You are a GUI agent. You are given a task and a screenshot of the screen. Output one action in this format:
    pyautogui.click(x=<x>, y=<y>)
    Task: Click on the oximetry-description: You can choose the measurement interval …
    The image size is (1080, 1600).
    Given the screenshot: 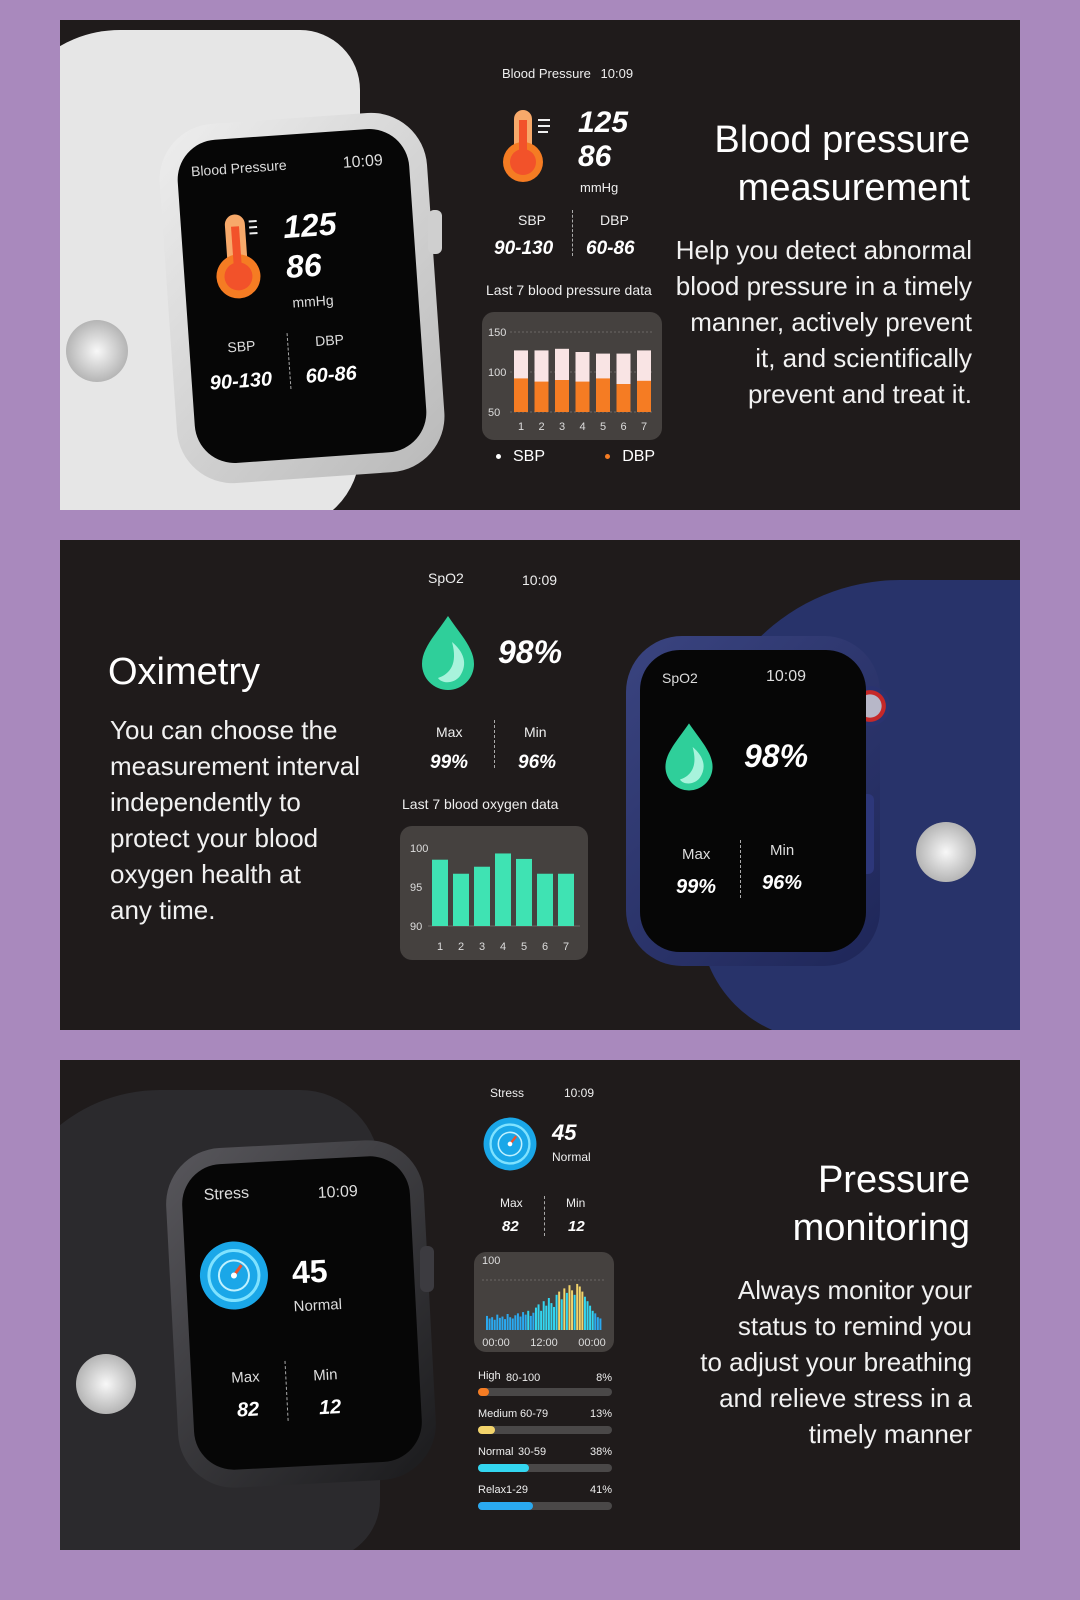 What is the action you would take?
    pyautogui.click(x=260, y=820)
    